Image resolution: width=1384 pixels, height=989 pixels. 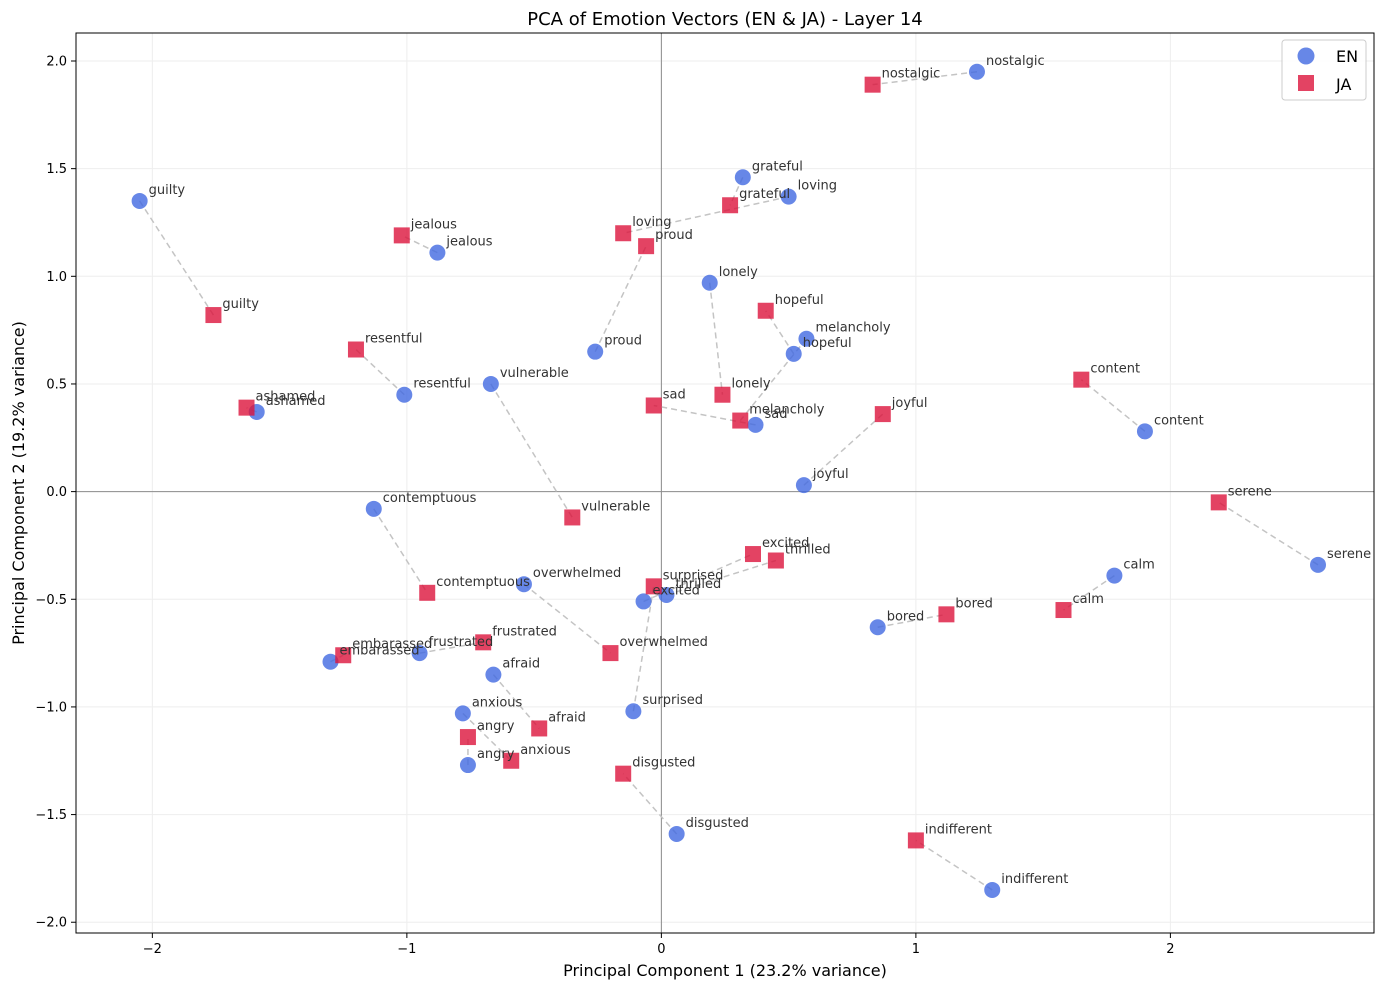 What do you see at coordinates (483, 642) in the screenshot?
I see `point-ja-frustrated` at bounding box center [483, 642].